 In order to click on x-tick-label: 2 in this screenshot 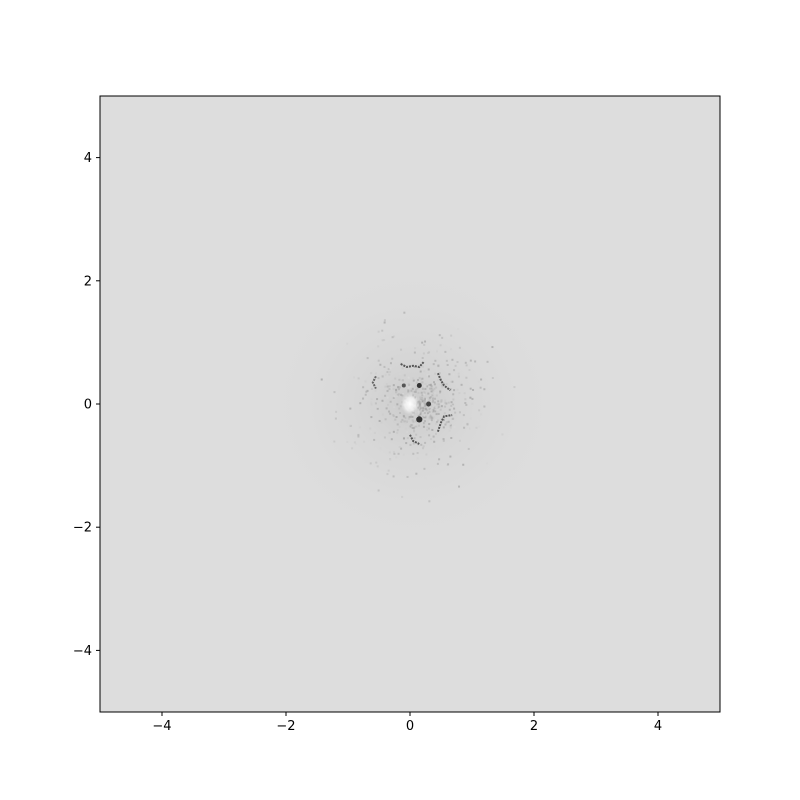, I will do `click(534, 726)`.